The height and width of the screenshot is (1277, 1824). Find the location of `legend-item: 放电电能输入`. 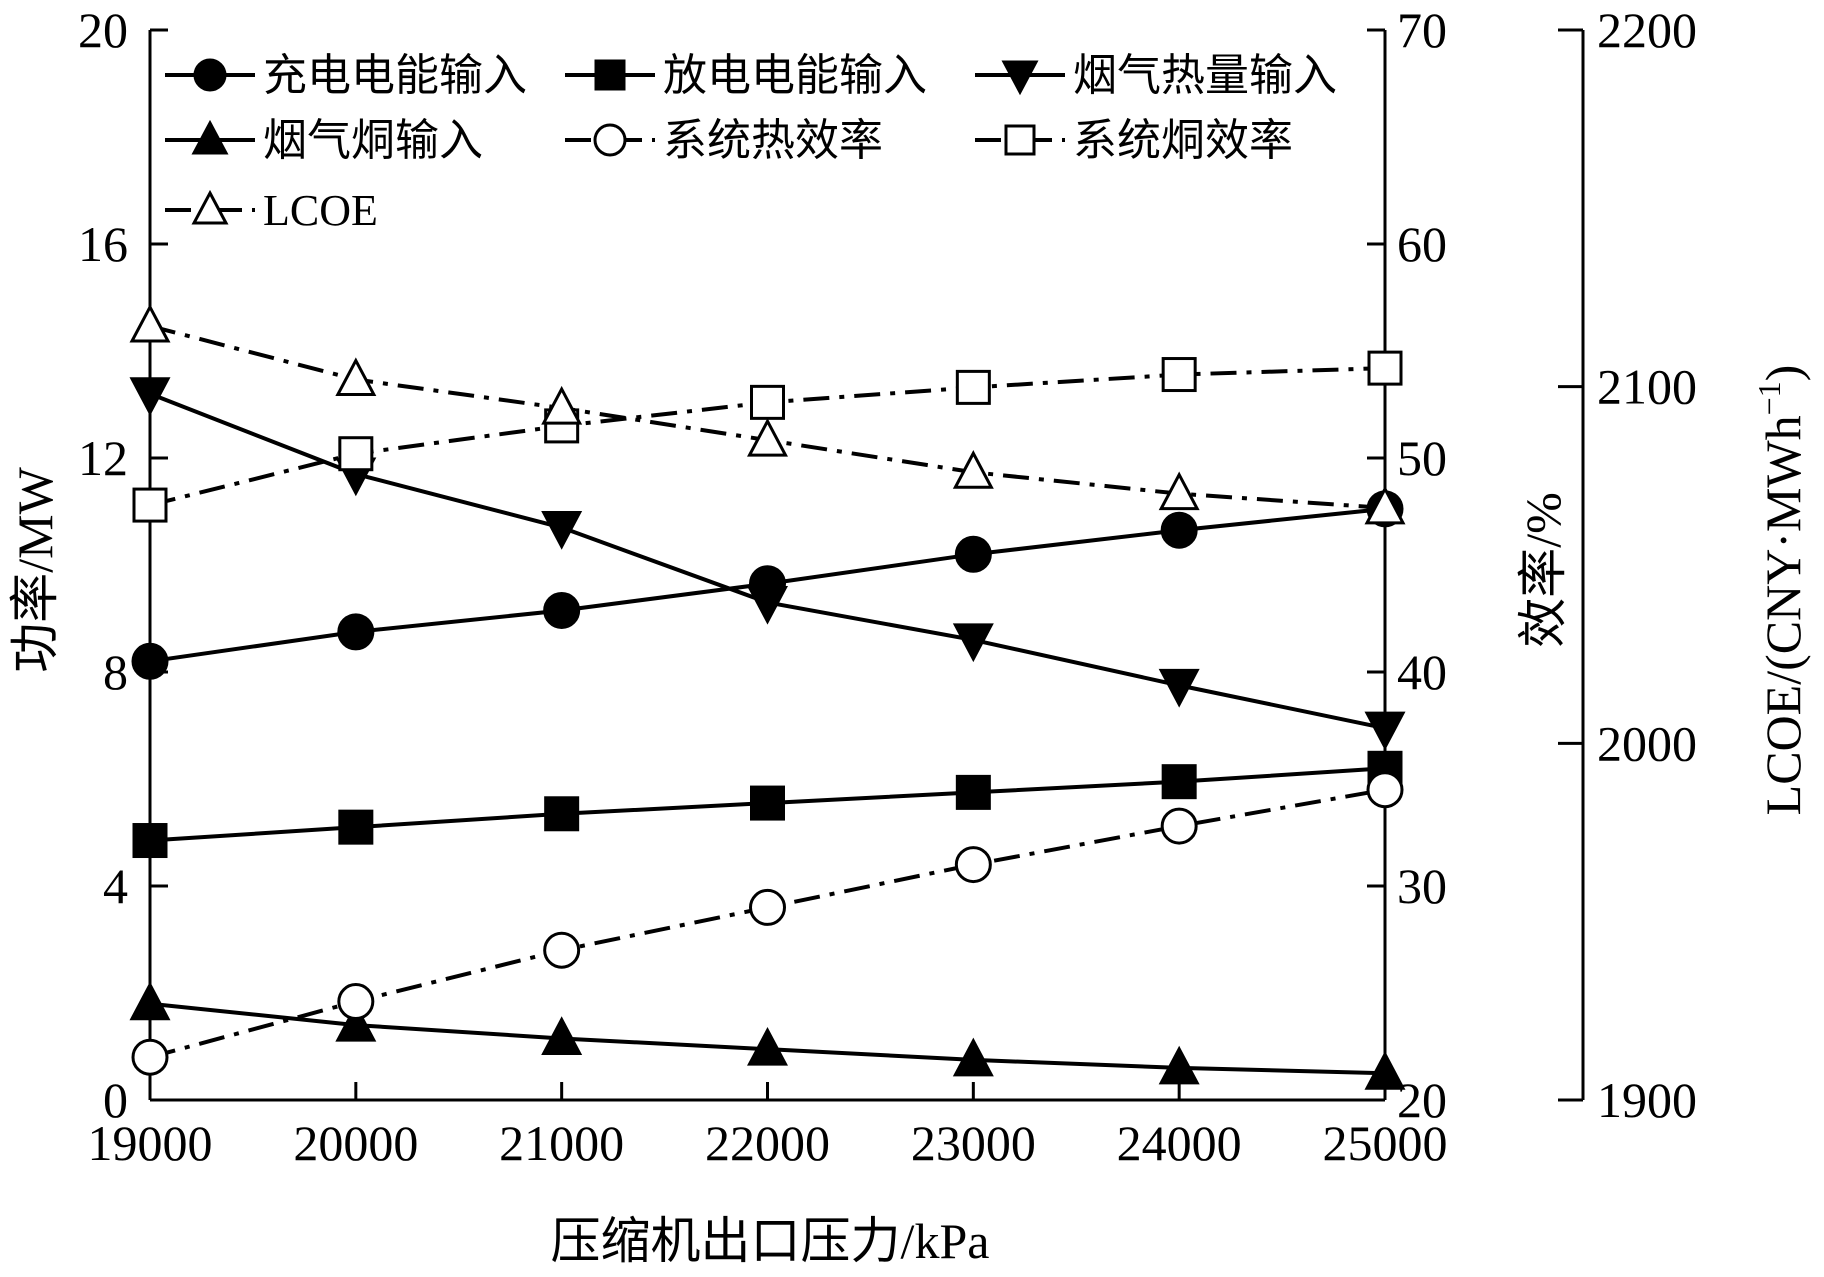

legend-item: 放电电能输入 is located at coordinates (746, 75).